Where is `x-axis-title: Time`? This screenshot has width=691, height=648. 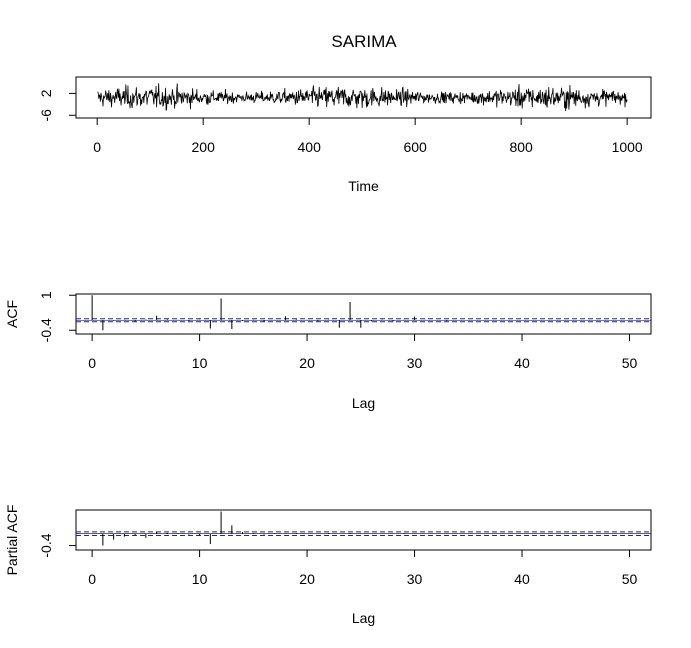
x-axis-title: Time is located at coordinates (363, 186).